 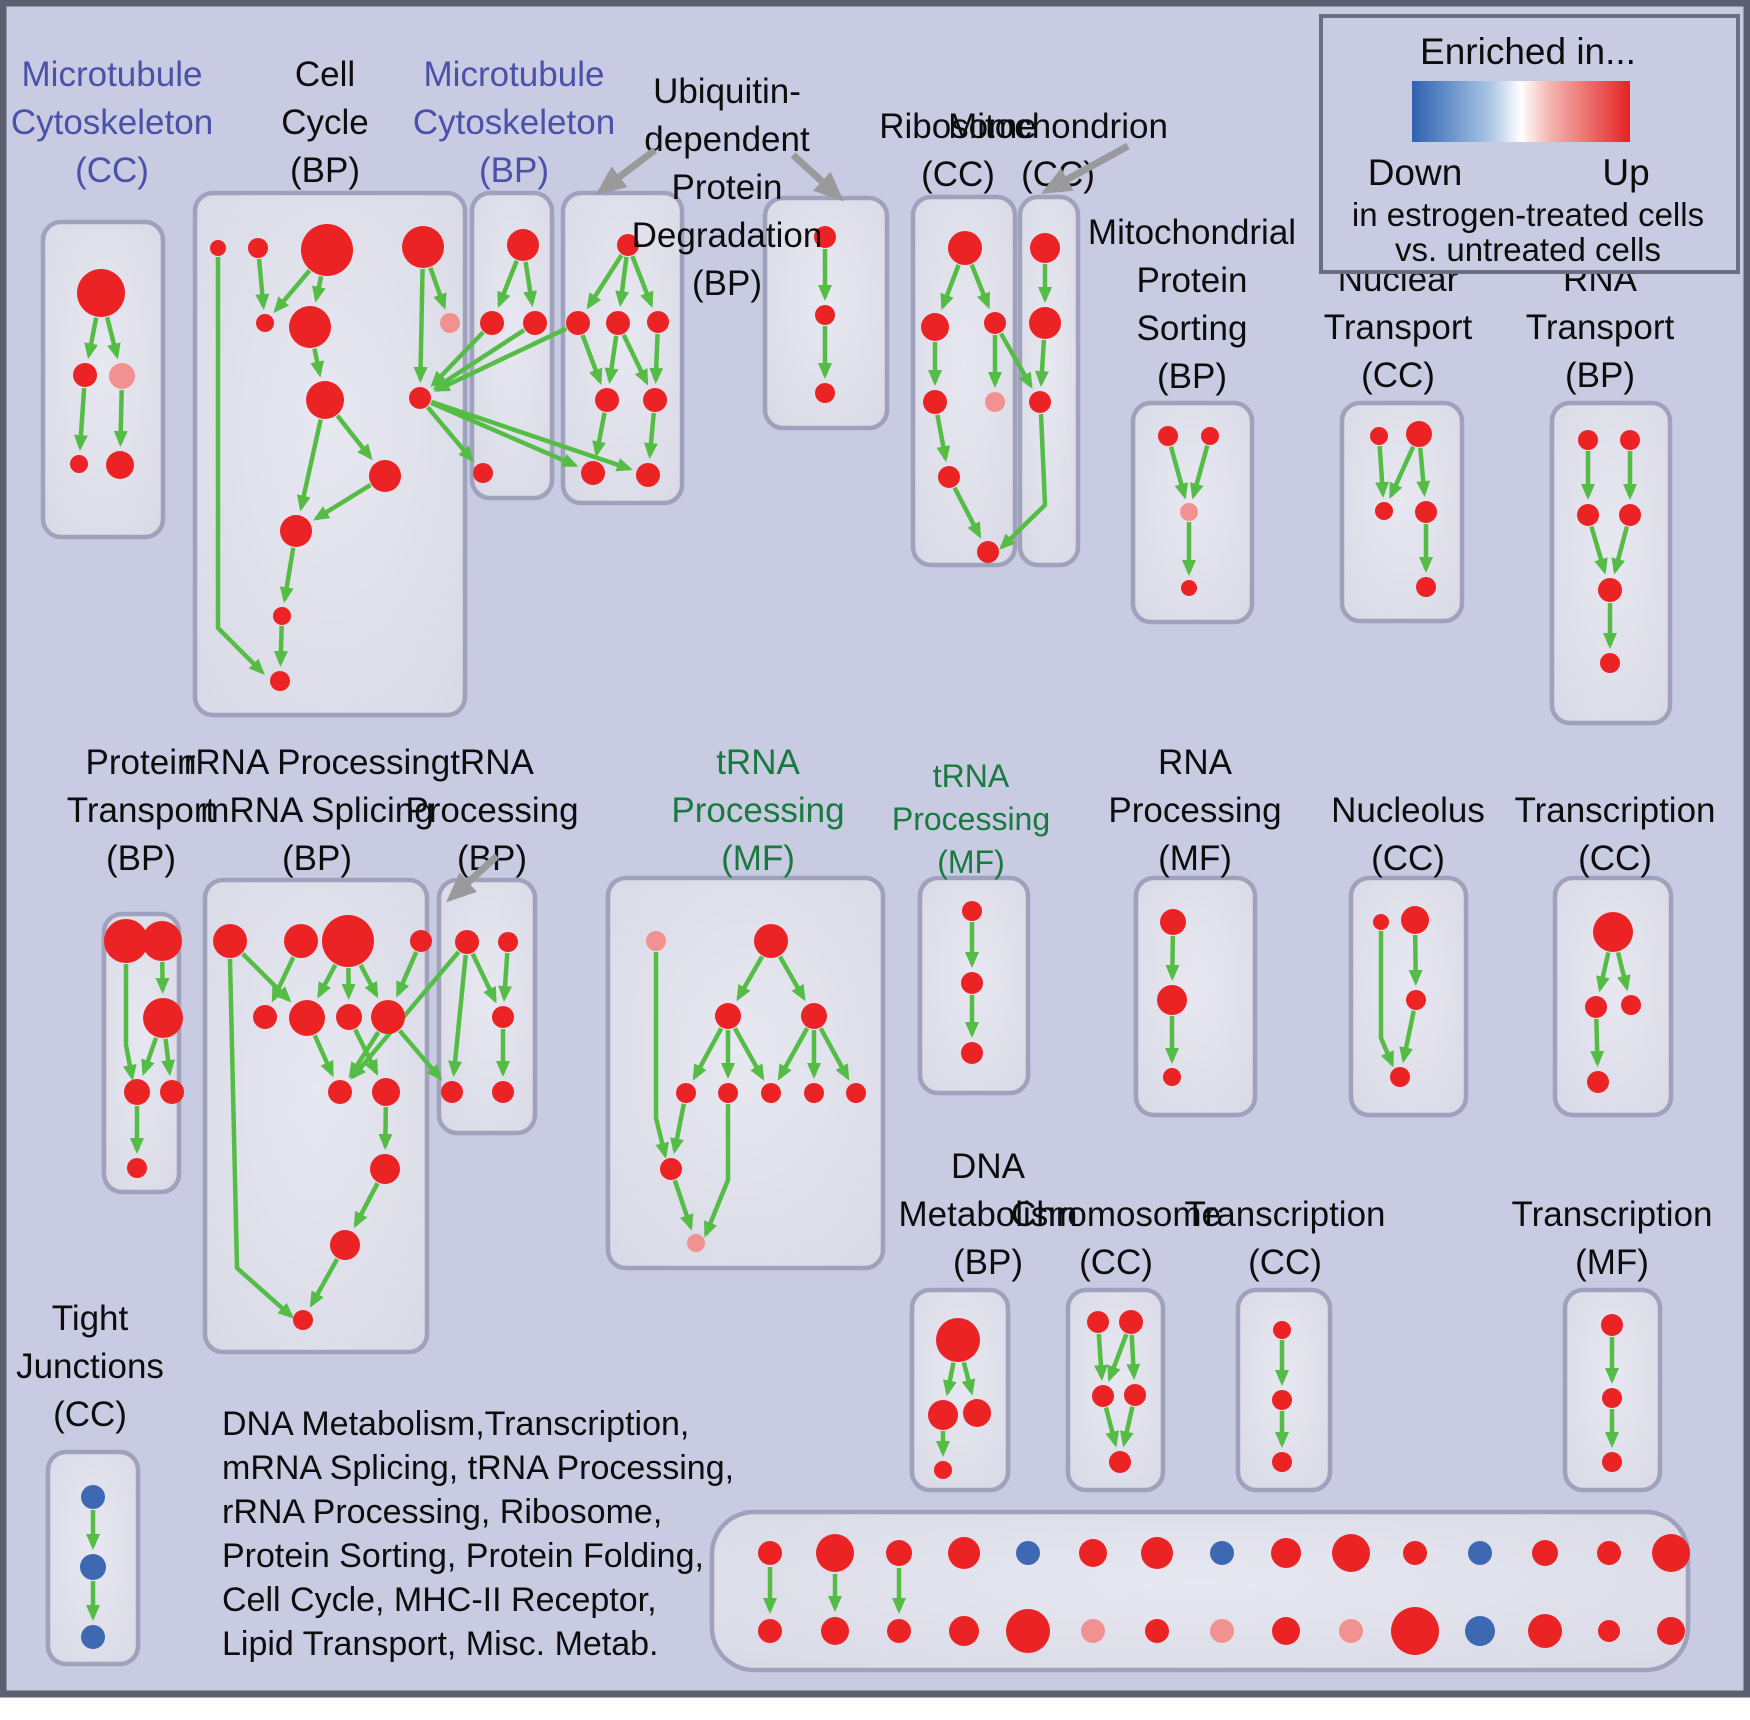 I want to click on cluster-label-trna-mf-large: tRNA, so click(x=758, y=762).